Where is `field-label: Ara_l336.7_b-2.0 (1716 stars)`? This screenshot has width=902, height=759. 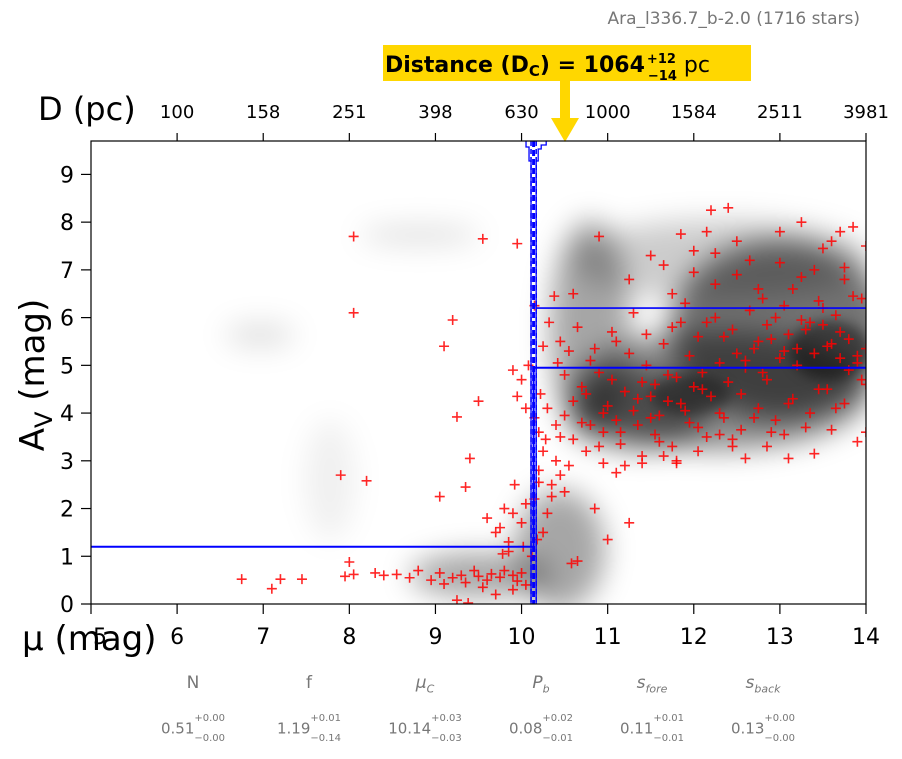
field-label: Ara_l336.7_b-2.0 (1716 stars) is located at coordinates (733, 19).